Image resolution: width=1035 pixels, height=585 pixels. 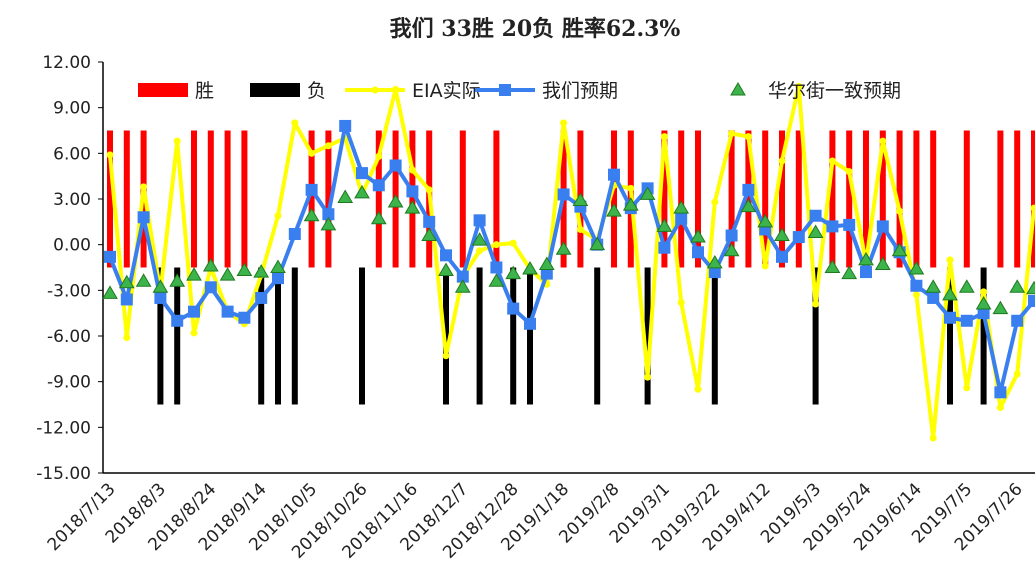 What do you see at coordinates (63, 474) in the screenshot?
I see `y-tick-label: -15.00` at bounding box center [63, 474].